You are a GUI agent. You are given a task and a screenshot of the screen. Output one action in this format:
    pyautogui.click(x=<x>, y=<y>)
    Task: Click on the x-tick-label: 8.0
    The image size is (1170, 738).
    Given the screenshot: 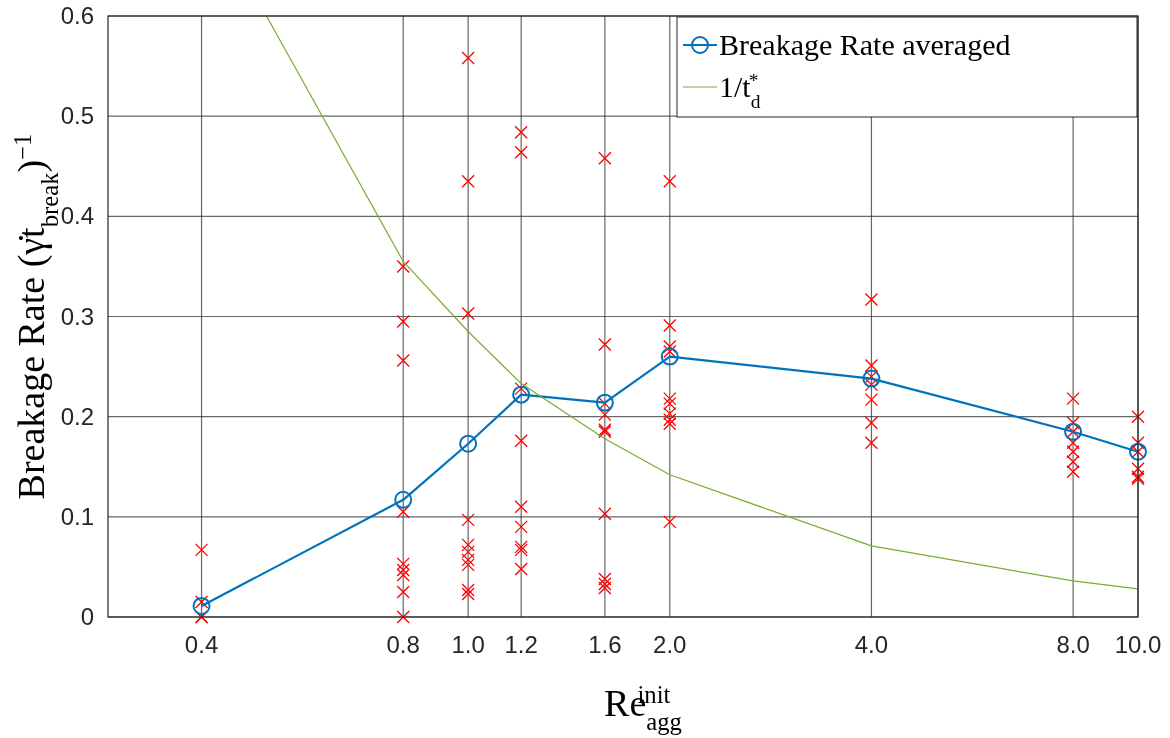 What is the action you would take?
    pyautogui.click(x=1073, y=644)
    